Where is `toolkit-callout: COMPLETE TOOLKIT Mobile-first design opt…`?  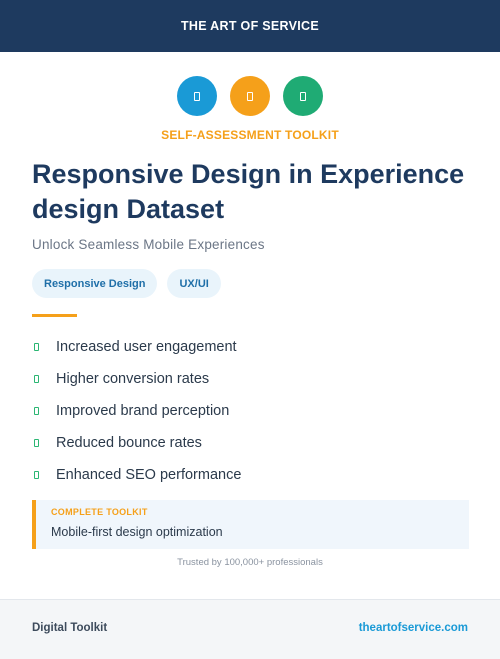 toolkit-callout: COMPLETE TOOLKIT Mobile-first design opt… is located at coordinates (250, 524).